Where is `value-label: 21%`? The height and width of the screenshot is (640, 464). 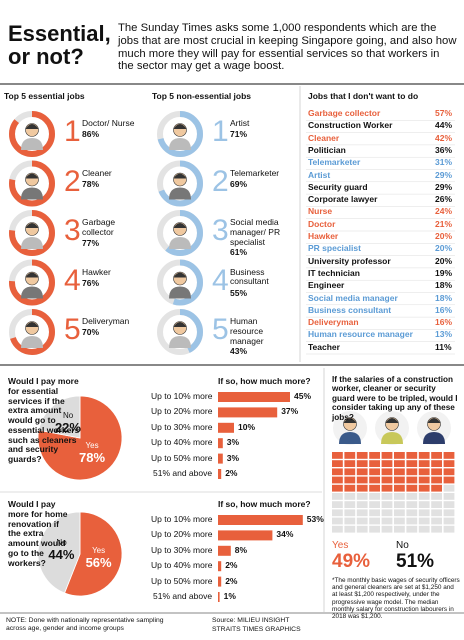
value-label: 21% is located at coordinates (444, 223).